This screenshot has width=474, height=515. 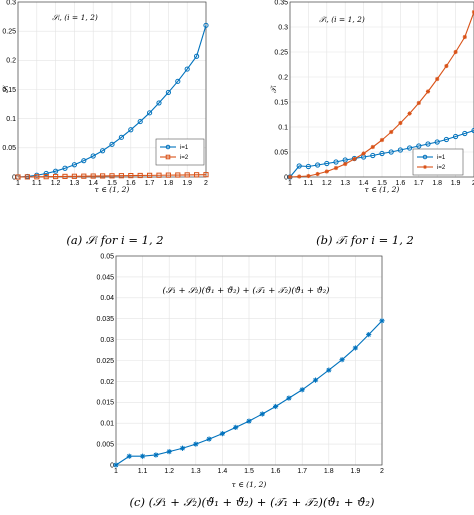 What do you see at coordinates (105, 445) in the screenshot?
I see `y-tick-label: 0.005` at bounding box center [105, 445].